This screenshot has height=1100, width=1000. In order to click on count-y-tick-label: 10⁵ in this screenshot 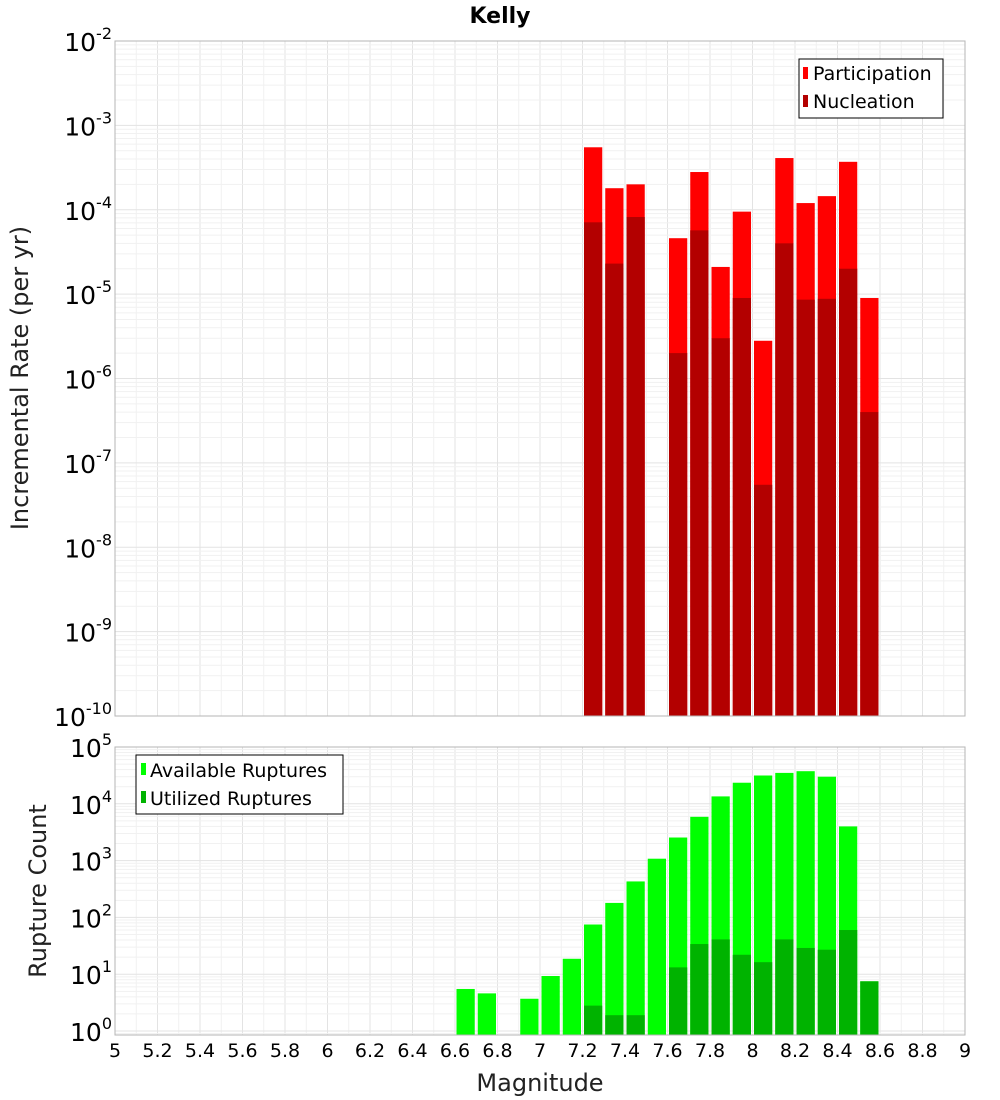, I will do `click(91, 746)`.